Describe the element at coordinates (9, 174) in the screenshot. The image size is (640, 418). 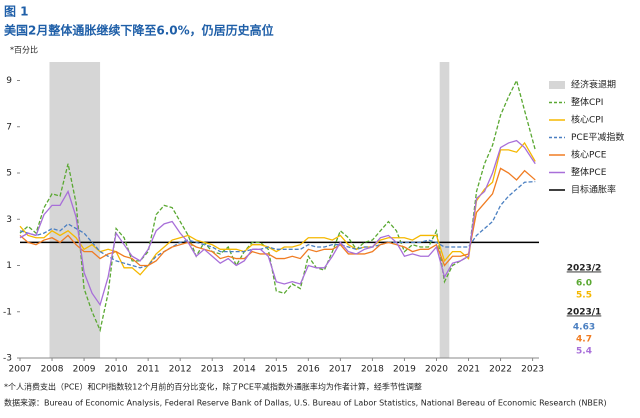
I see `y-tick-label: 5` at that location.